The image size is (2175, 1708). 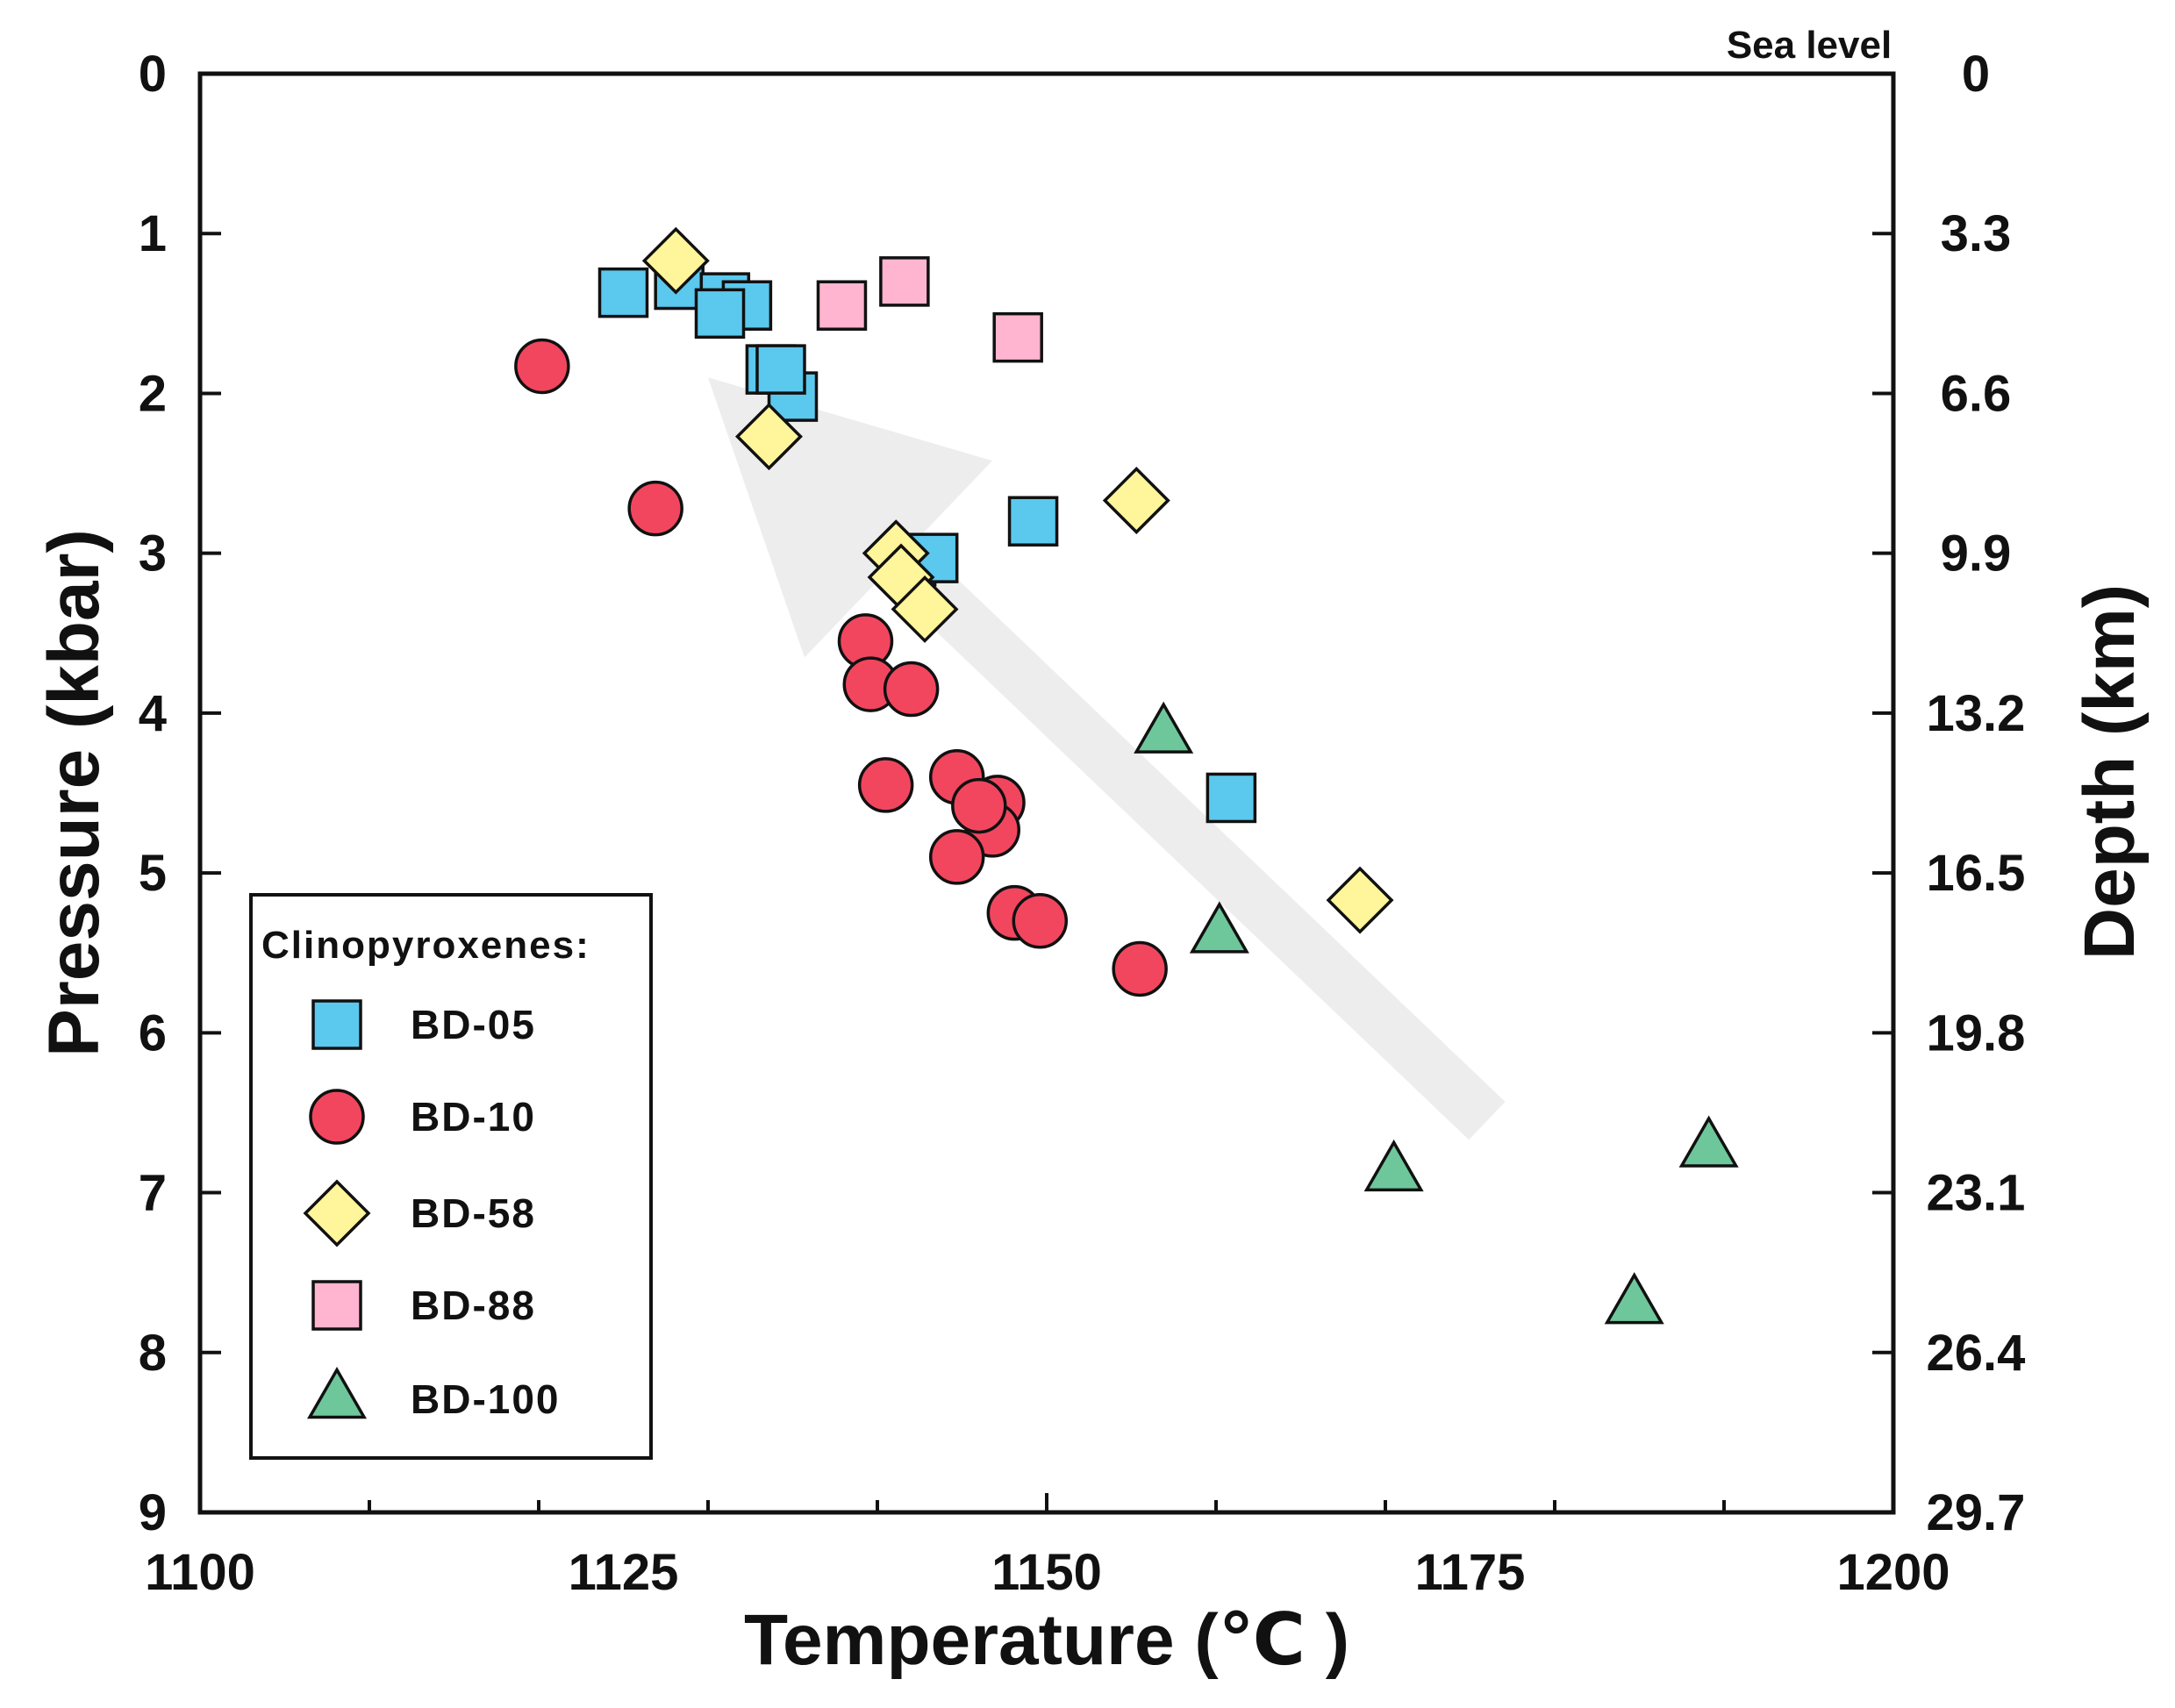 What do you see at coordinates (1977, 553) in the screenshot?
I see `y2-tick-label: 9.9` at bounding box center [1977, 553].